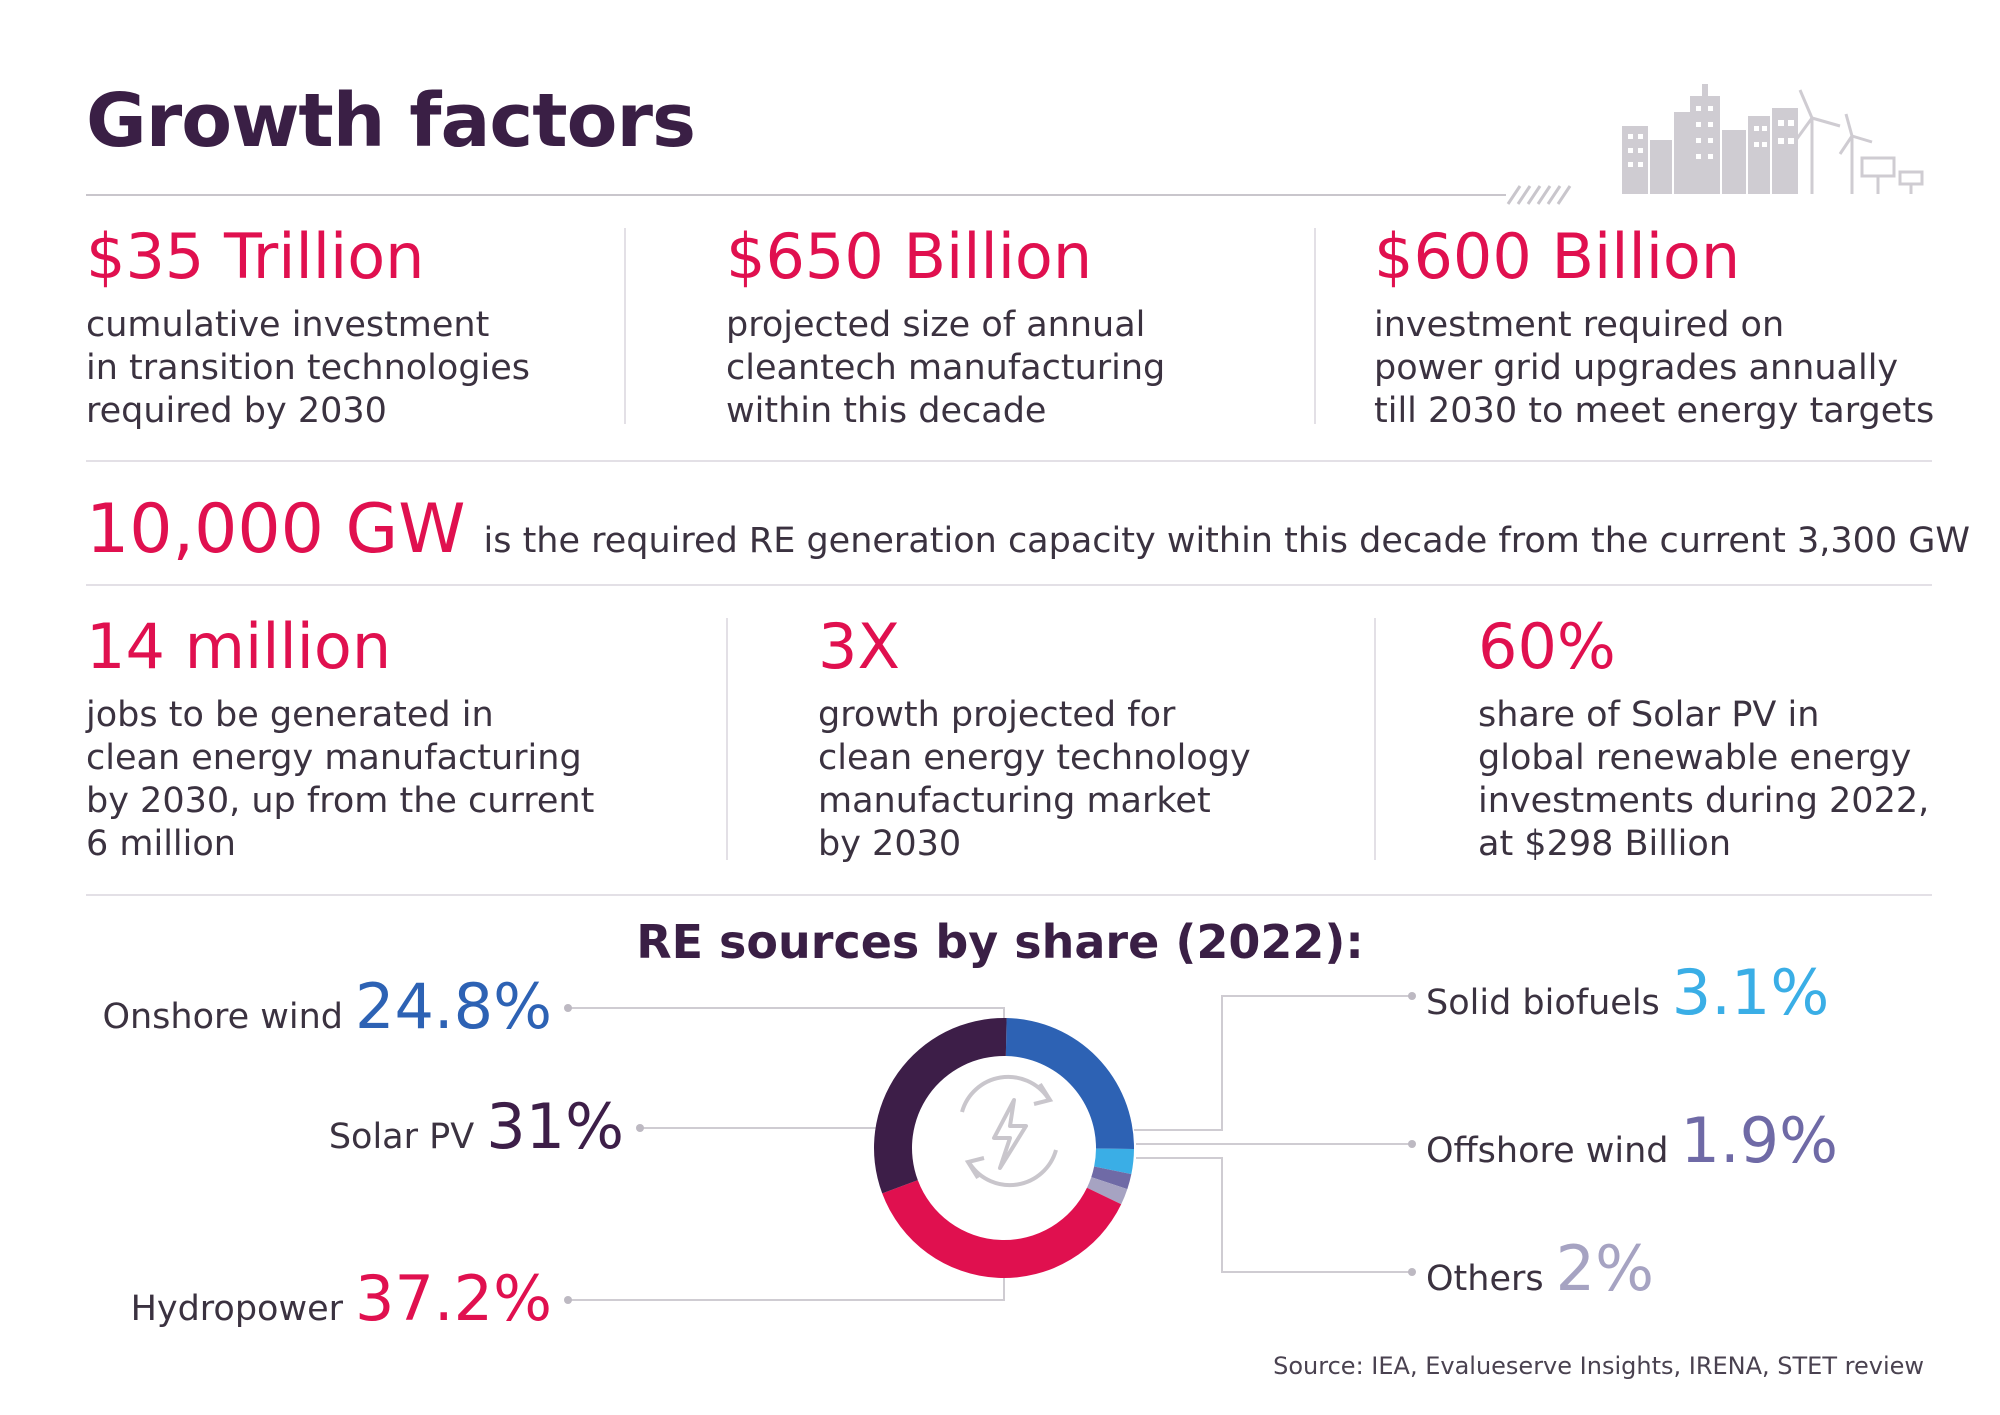 This screenshot has height=1415, width=2000. Describe the element at coordinates (1695, 758) in the screenshot. I see `stat-desc-line: global renewable energy` at that location.